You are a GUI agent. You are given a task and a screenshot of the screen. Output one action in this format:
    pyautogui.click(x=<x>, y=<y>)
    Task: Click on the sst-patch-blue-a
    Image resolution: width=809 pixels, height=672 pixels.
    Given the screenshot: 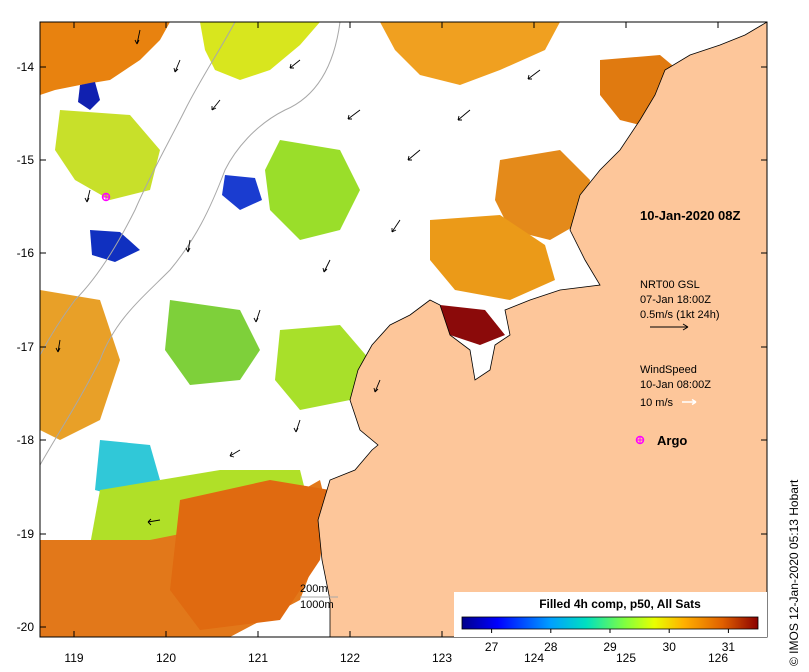 What is the action you would take?
    pyautogui.click(x=89, y=96)
    